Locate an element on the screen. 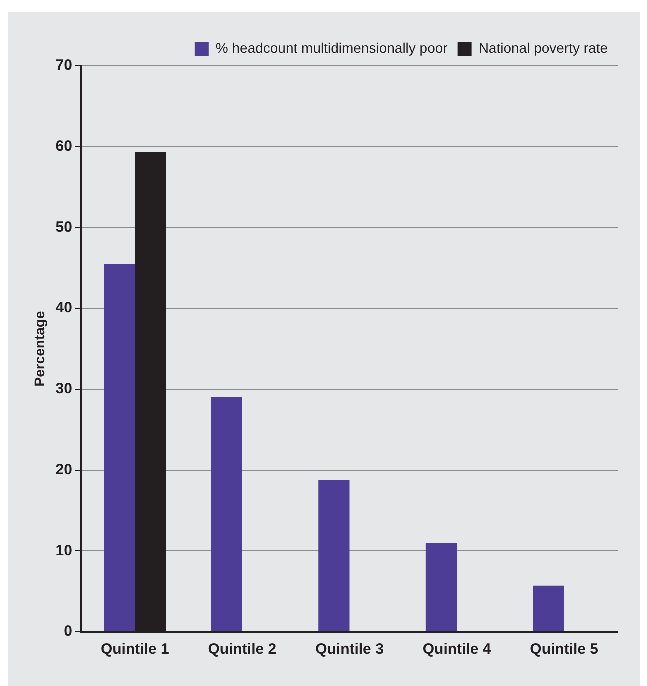 The image size is (647, 686). y-tick-label: 10 is located at coordinates (64, 551).